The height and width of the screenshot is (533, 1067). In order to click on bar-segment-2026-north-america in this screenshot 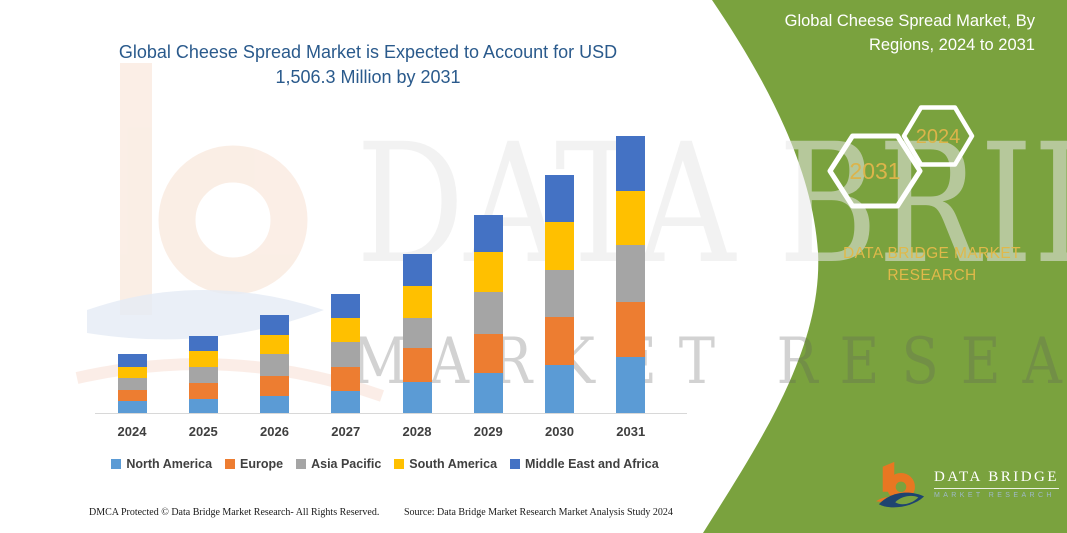, I will do `click(274, 404)`.